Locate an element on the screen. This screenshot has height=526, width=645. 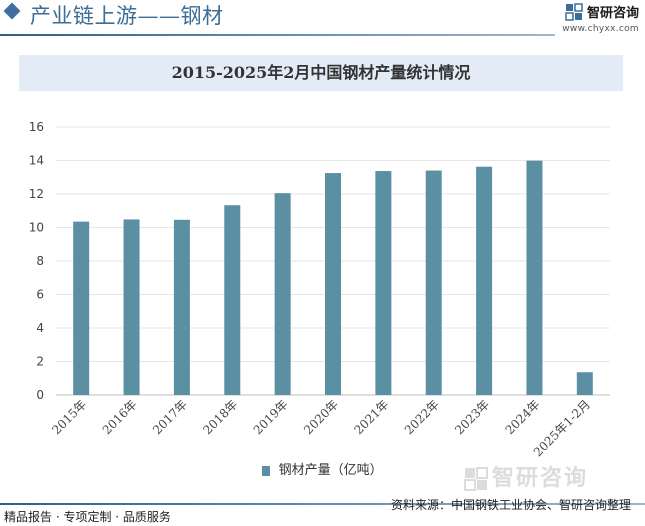
x-tick-label: 2024年 is located at coordinates (523, 417).